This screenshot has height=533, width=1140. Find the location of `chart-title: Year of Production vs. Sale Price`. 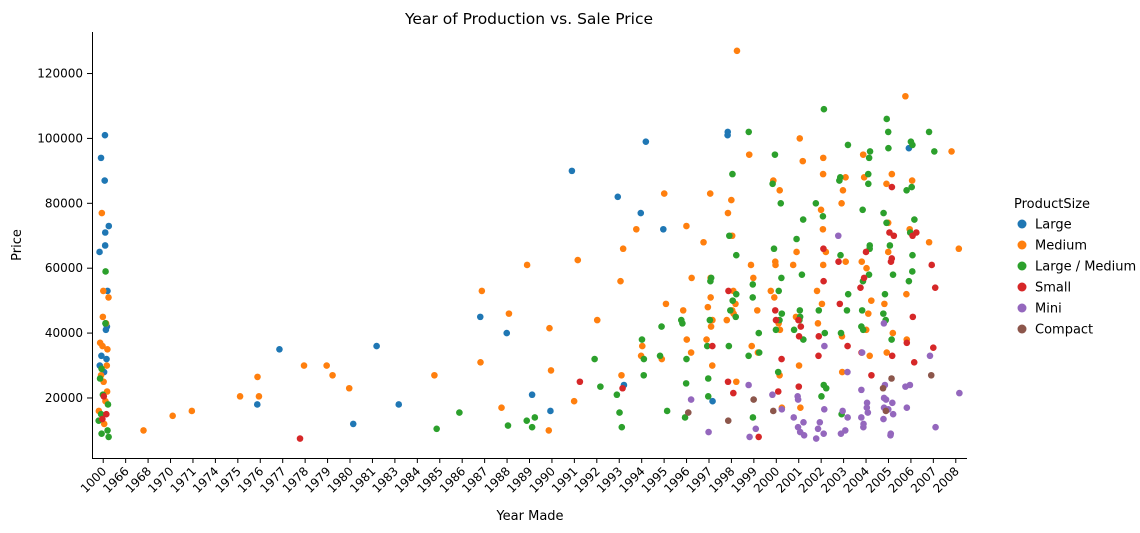

chart-title: Year of Production vs. Sale Price is located at coordinates (528, 19).